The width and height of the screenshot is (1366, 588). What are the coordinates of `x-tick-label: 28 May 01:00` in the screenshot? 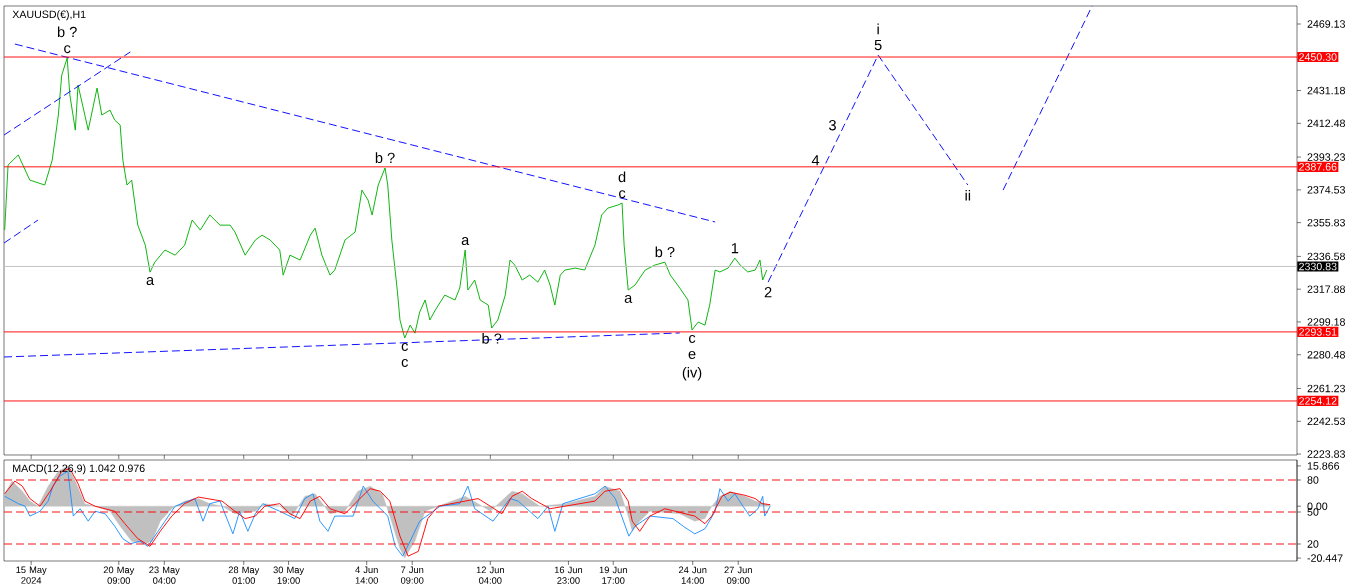 It's located at (244, 575).